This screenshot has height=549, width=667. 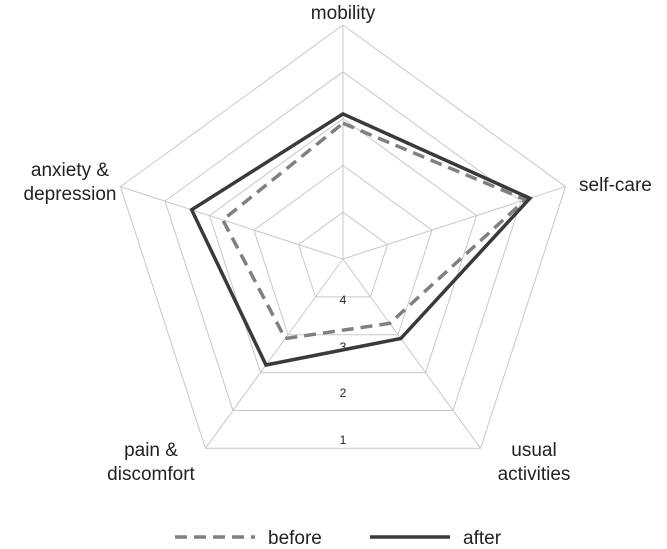 What do you see at coordinates (343, 393) in the screenshot?
I see `tick-label-2: 2` at bounding box center [343, 393].